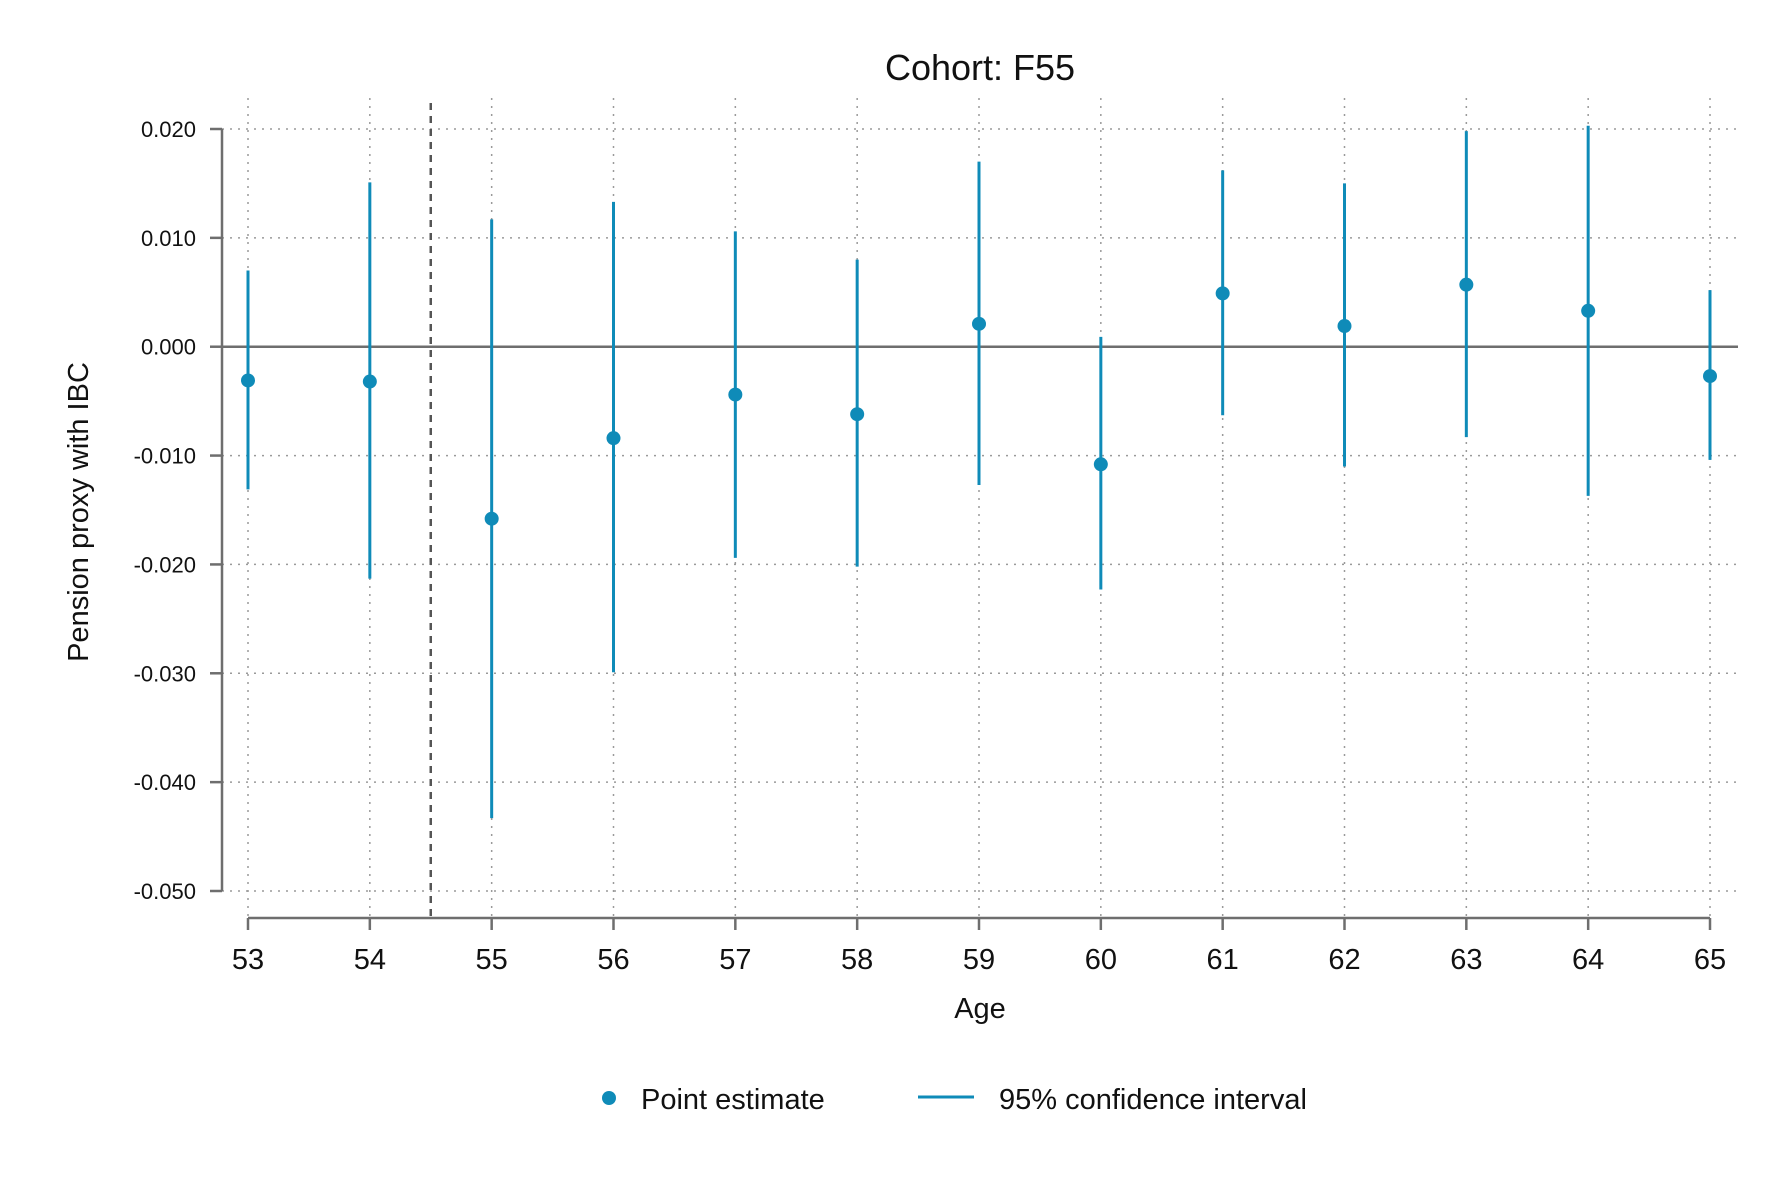 This screenshot has height=1187, width=1774. What do you see at coordinates (609, 1098) in the screenshot?
I see `legend-point-marker` at bounding box center [609, 1098].